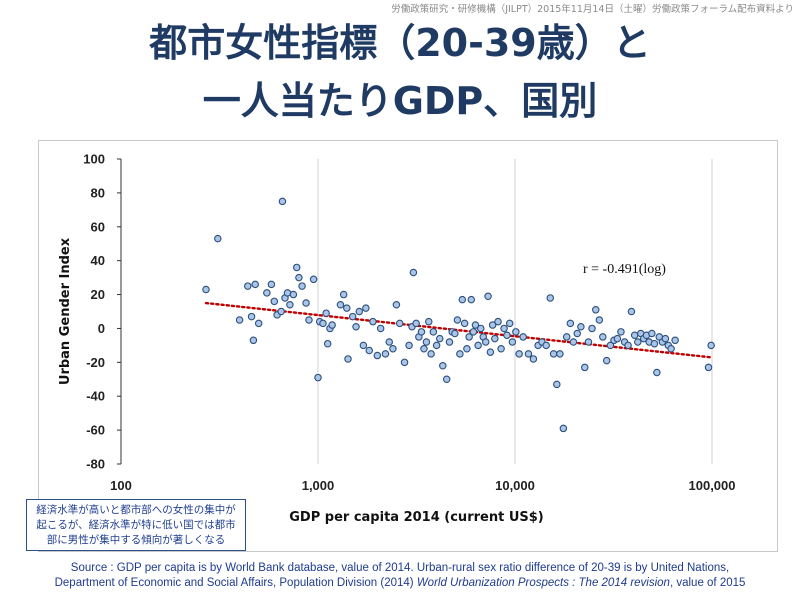 This screenshot has width=800, height=600. Describe the element at coordinates (707, 583) in the screenshot. I see `source-line-2b: , value of 2015` at that location.